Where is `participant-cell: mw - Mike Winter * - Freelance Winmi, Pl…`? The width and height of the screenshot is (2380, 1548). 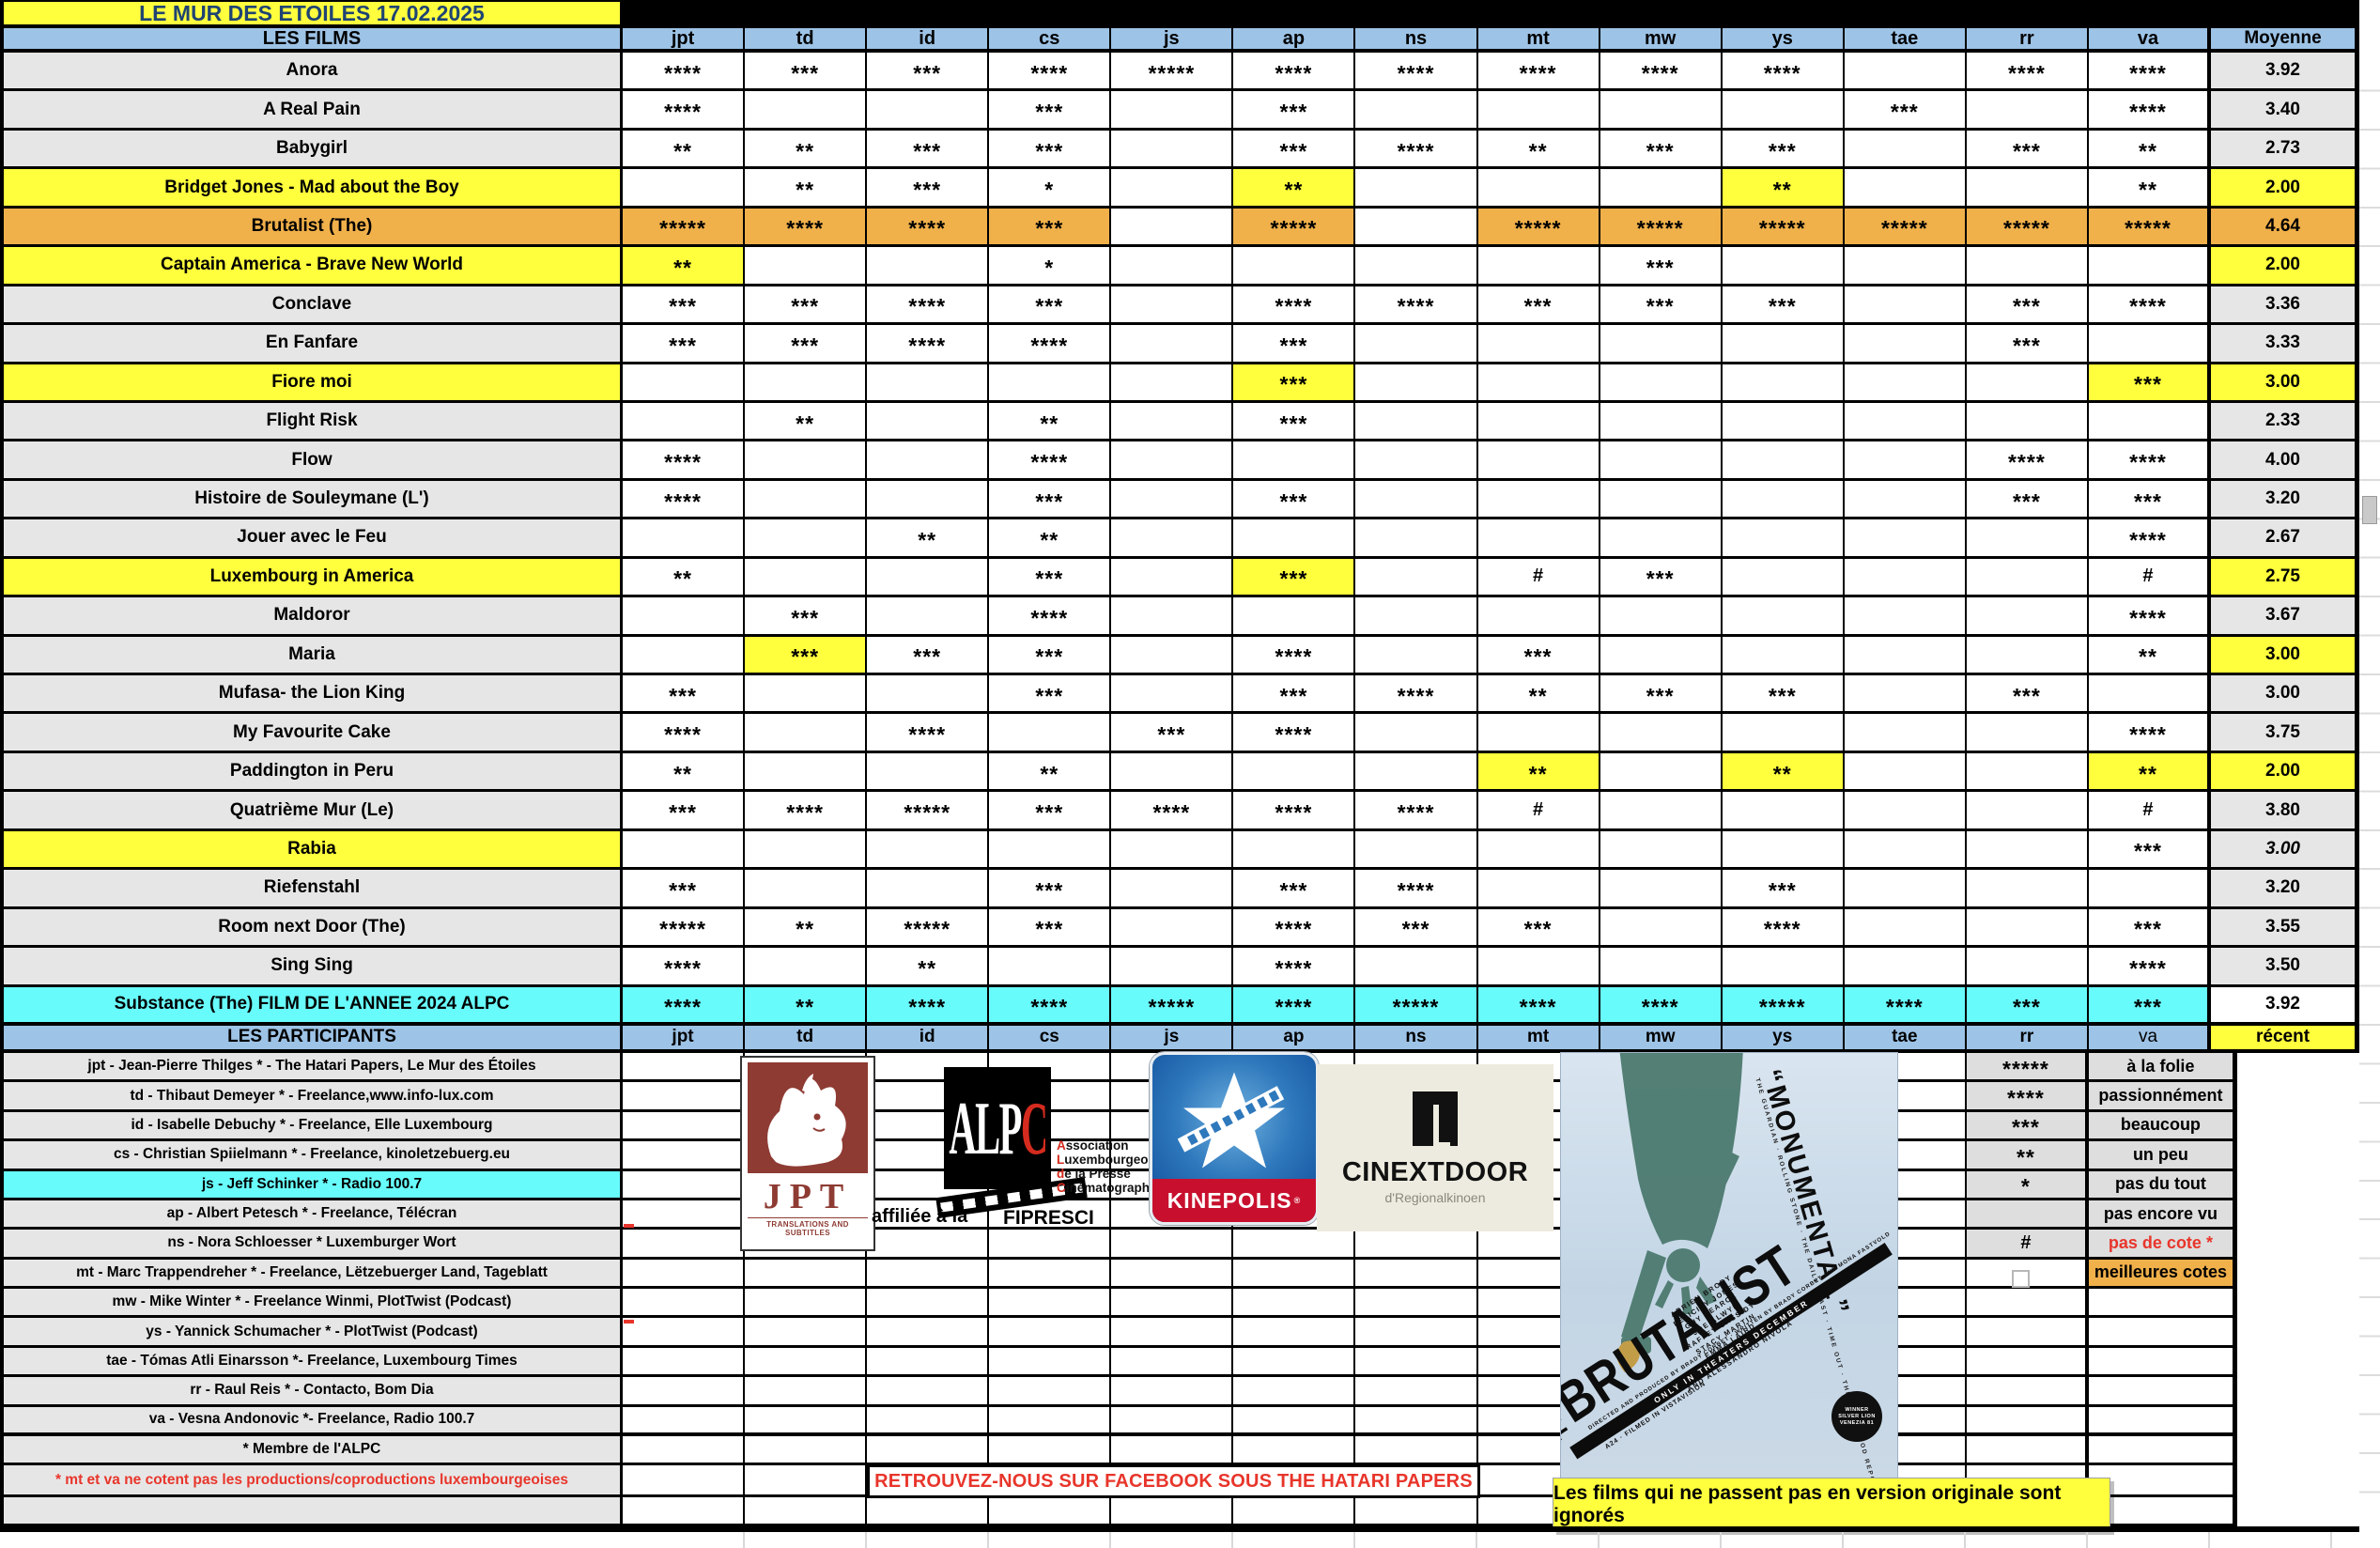
participant-cell: mw - Mike Winter * - Freelance Winmi, Pl… is located at coordinates (311, 1304).